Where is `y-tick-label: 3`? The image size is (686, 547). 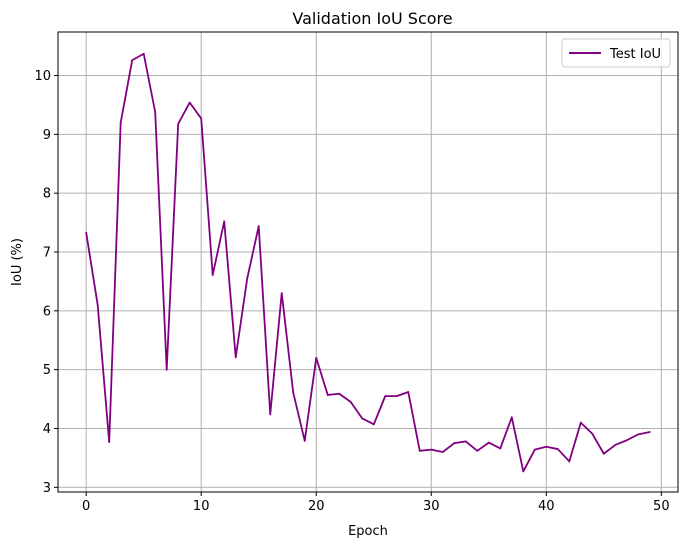
y-tick-label: 3 is located at coordinates (47, 488).